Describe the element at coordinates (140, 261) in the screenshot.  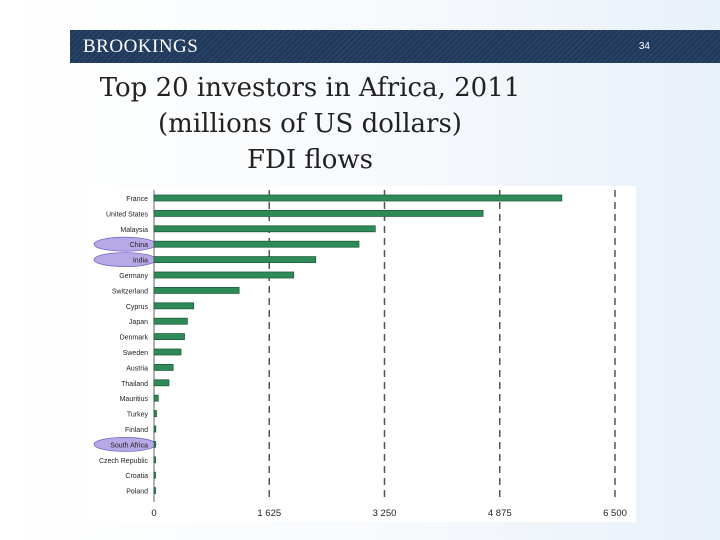
I see `category-label: India` at that location.